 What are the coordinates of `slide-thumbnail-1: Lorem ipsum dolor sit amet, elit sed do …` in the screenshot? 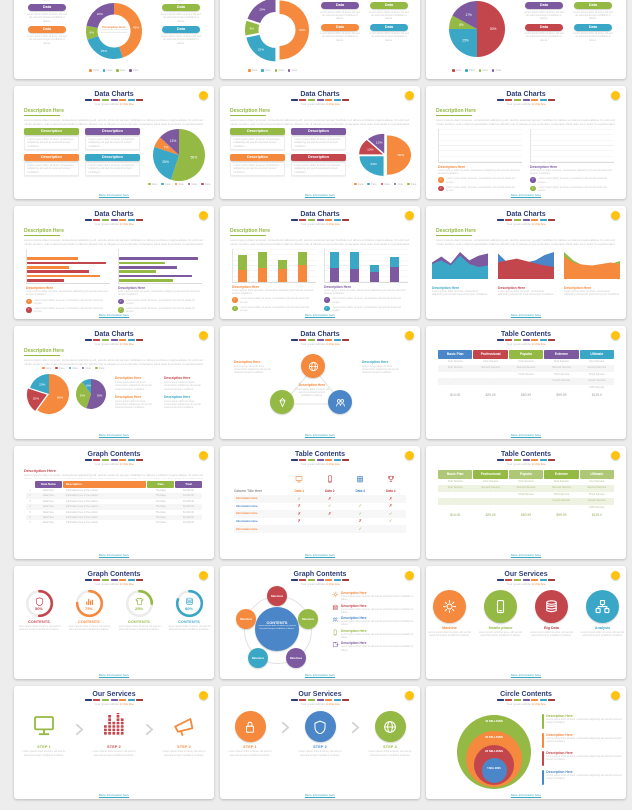 It's located at (114, 39).